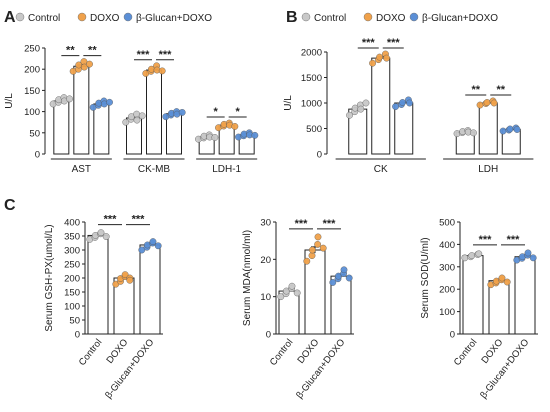  What do you see at coordinates (166, 55) in the screenshot?
I see `sig-ck-mb-2-label: ***` at bounding box center [166, 55].